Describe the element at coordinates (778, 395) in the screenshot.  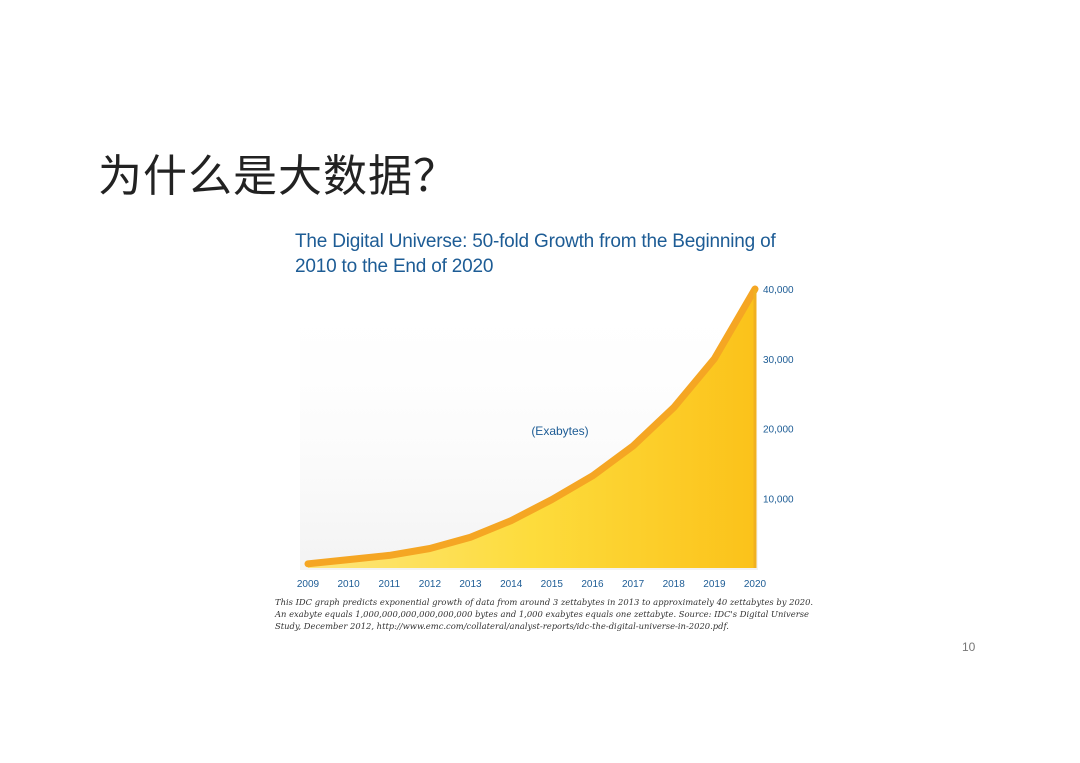
I see `y-tick-labels: 10,000 20,000 30,000 40,000` at that location.